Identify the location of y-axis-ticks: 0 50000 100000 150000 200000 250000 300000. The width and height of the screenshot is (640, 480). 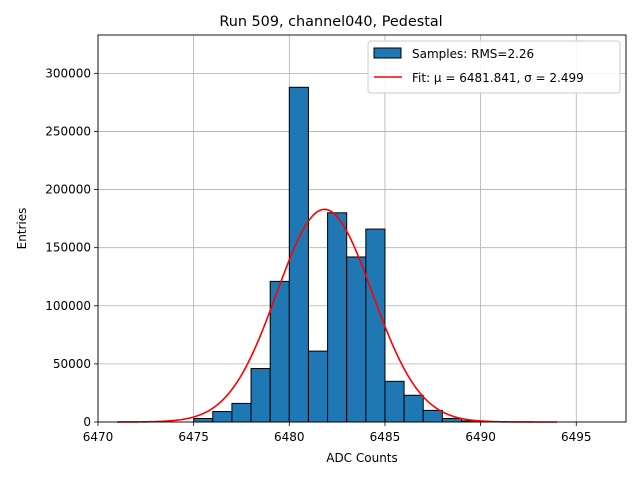
(71, 247).